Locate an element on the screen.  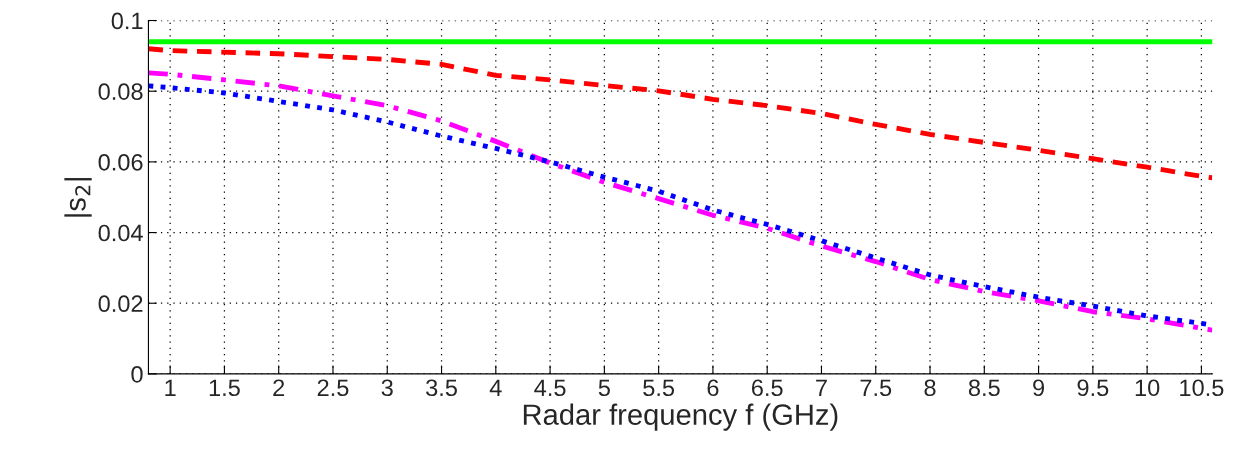
x-tick-label: 8 is located at coordinates (930, 388).